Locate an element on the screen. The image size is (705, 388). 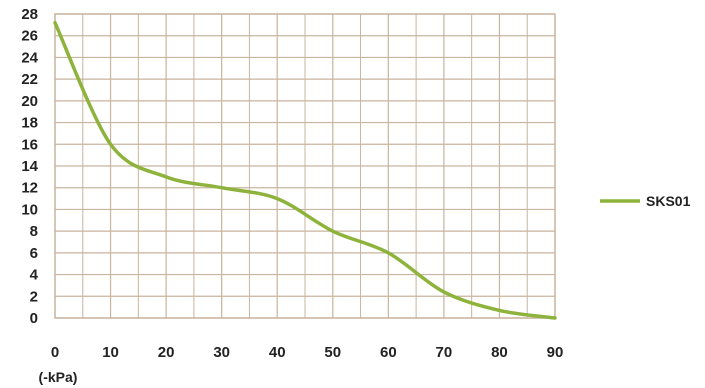
x-axis-unit-label: (-kPa) is located at coordinates (58, 377).